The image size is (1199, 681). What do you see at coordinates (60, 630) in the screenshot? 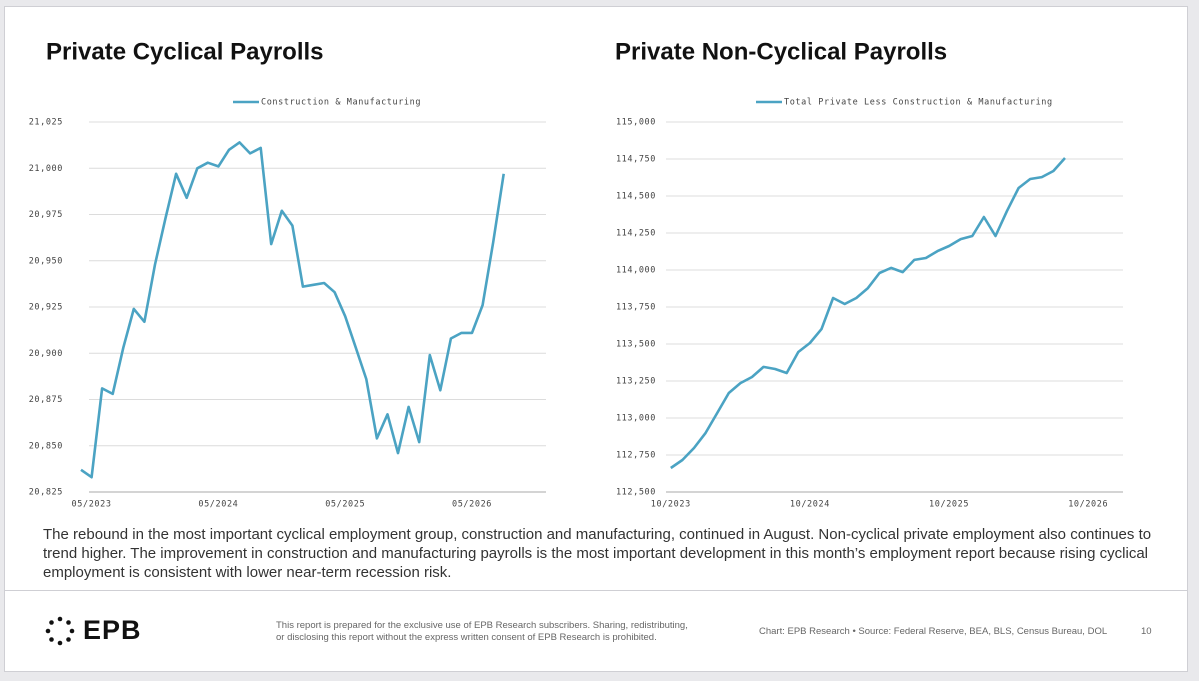
I see `logo-icon` at bounding box center [60, 630].